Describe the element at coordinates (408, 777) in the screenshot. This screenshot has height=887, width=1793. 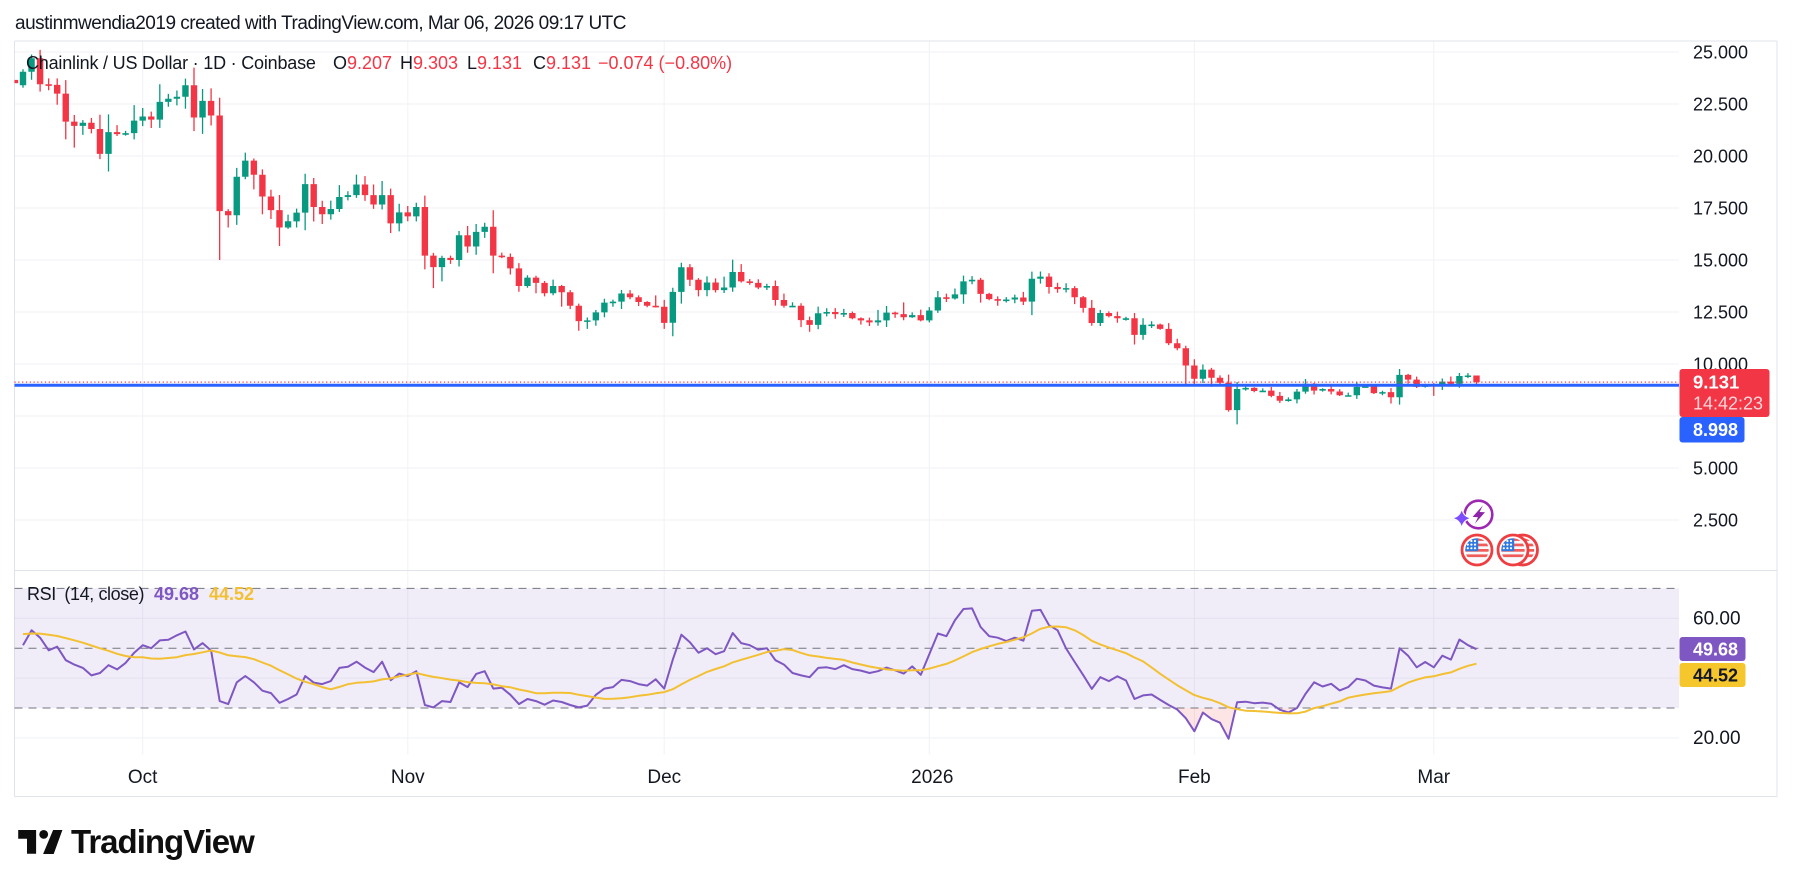
I see `svg-text: Nov` at that location.